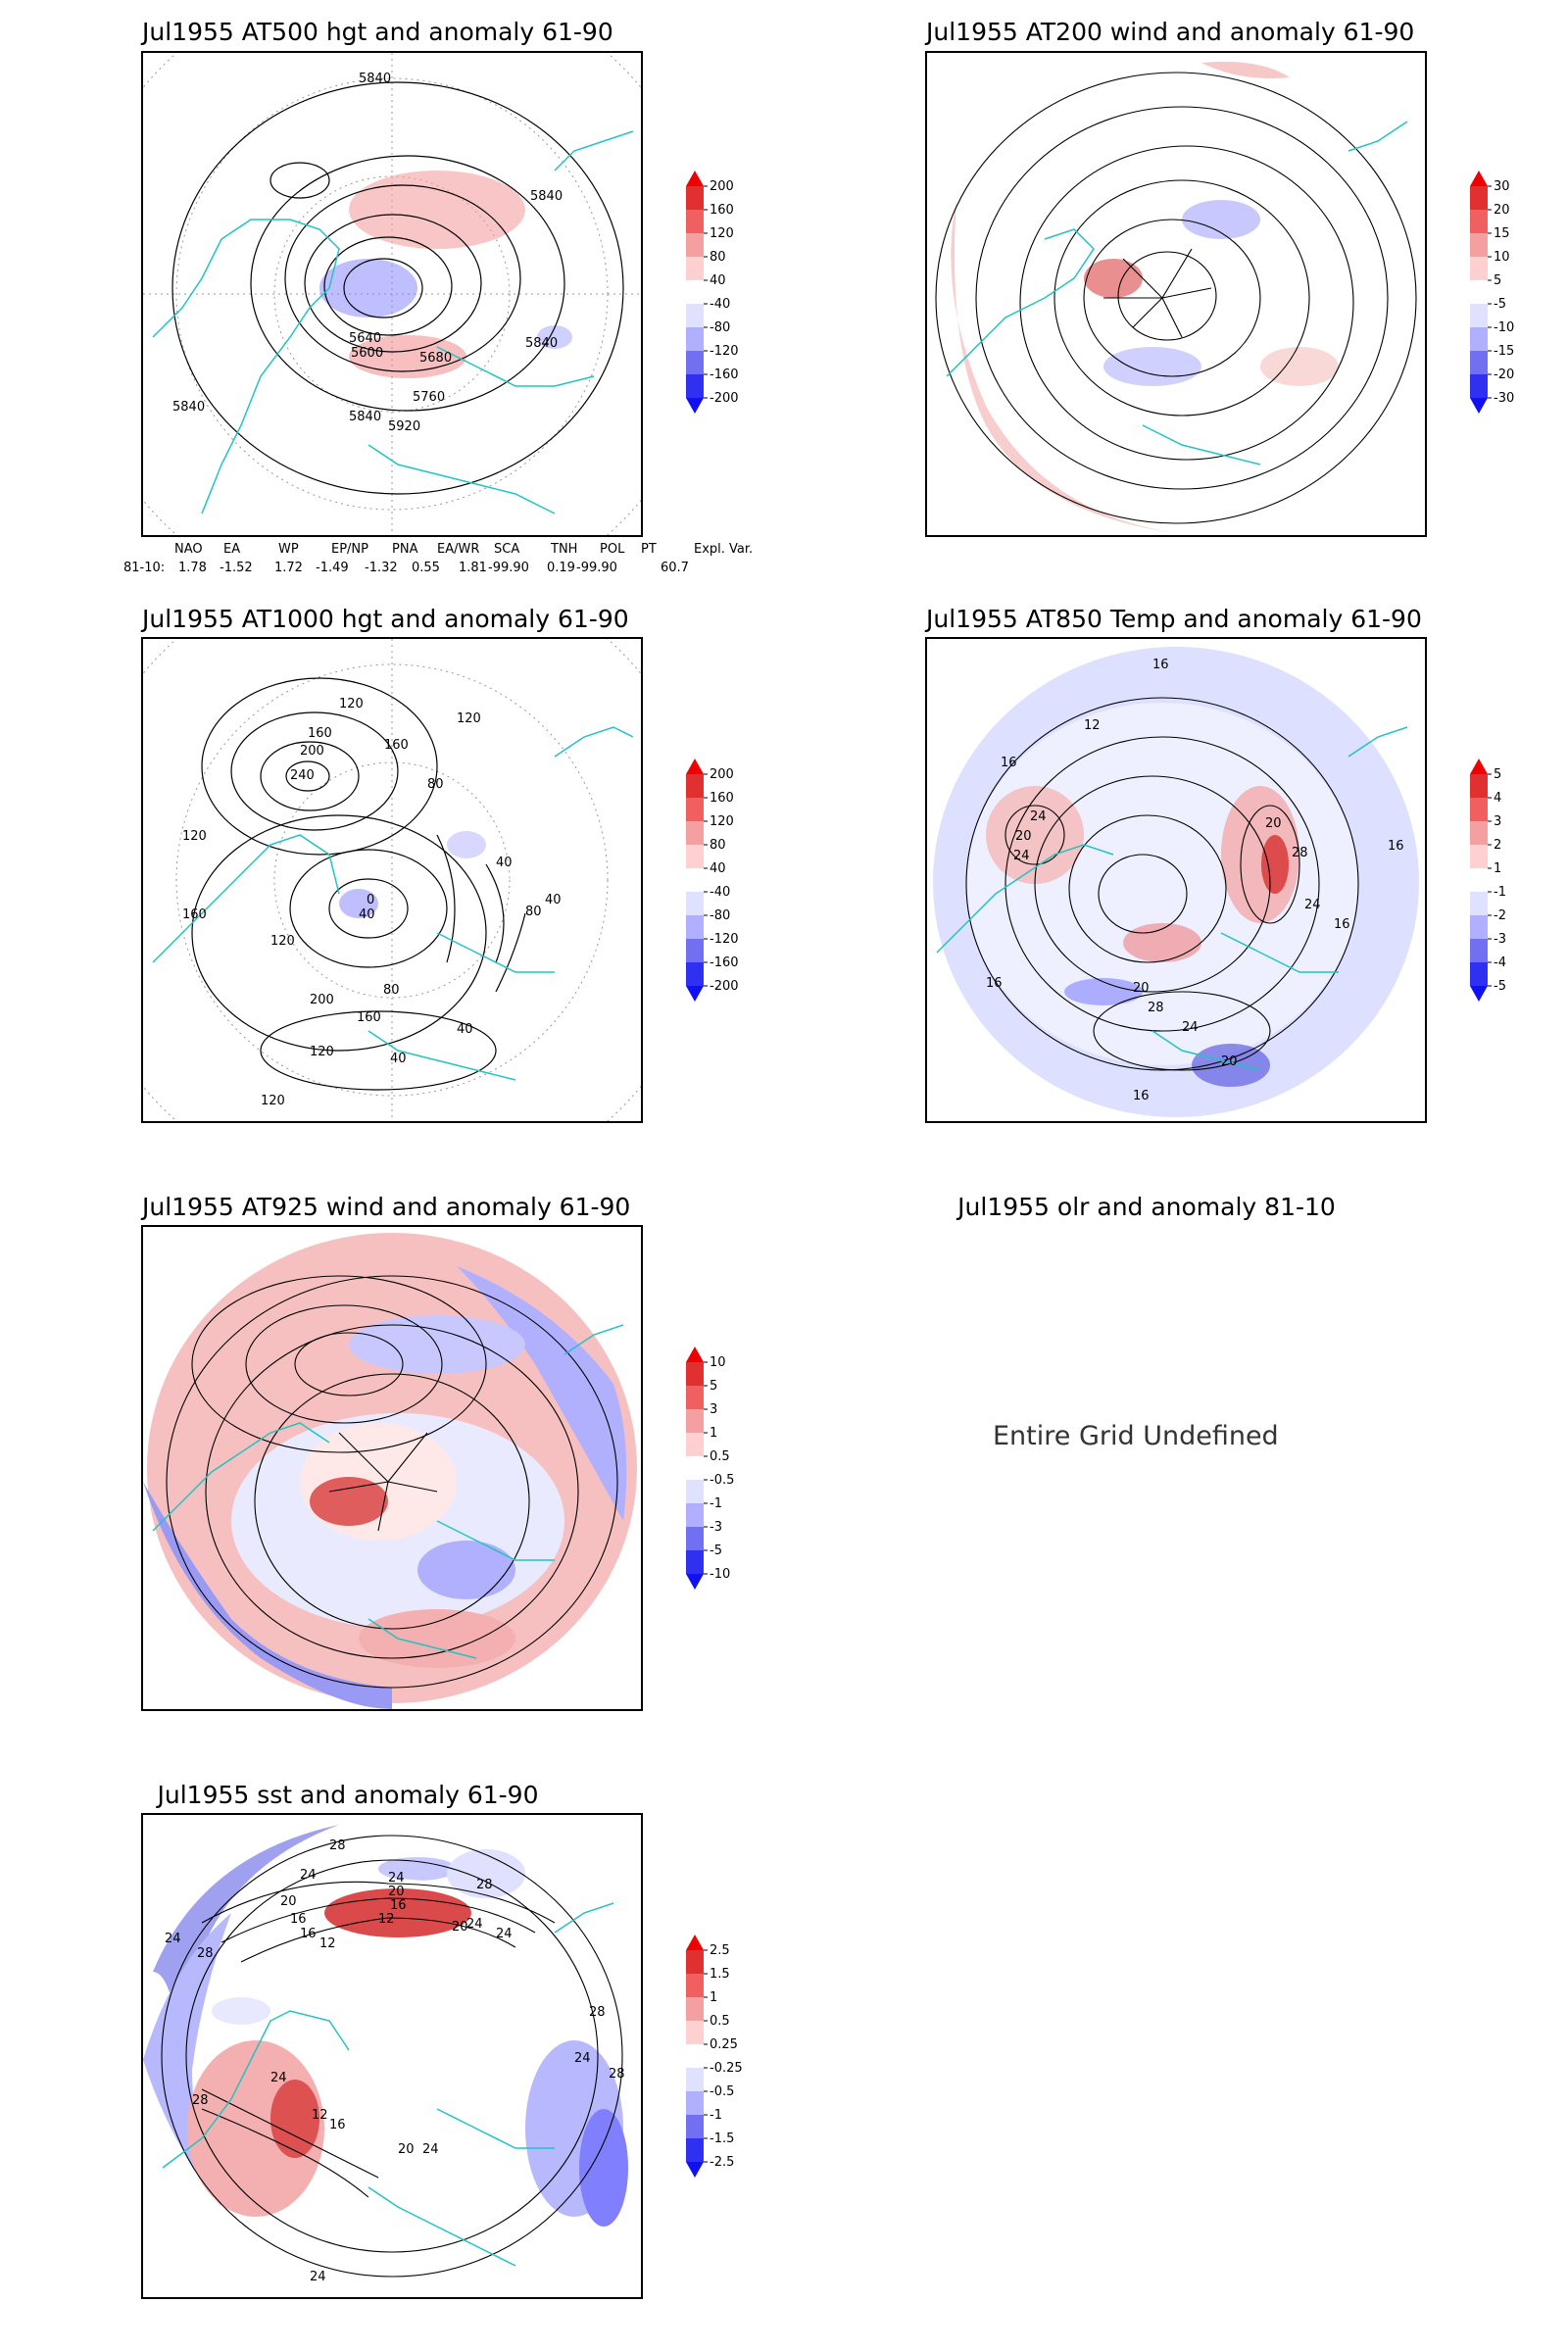 This screenshot has width=1568, height=2352. What do you see at coordinates (722, 798) in the screenshot?
I see `colorbar-label: 160` at bounding box center [722, 798].